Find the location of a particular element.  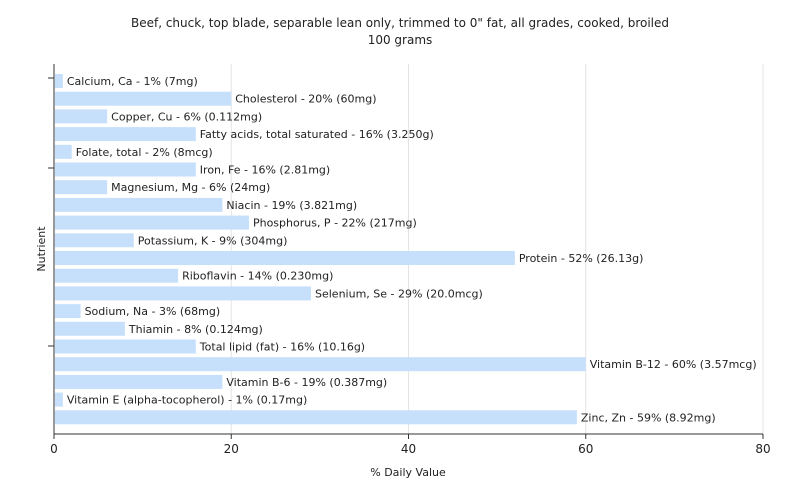

bar-label-3: Copper, Cu - 6% (0.112mg) is located at coordinates (186, 116).